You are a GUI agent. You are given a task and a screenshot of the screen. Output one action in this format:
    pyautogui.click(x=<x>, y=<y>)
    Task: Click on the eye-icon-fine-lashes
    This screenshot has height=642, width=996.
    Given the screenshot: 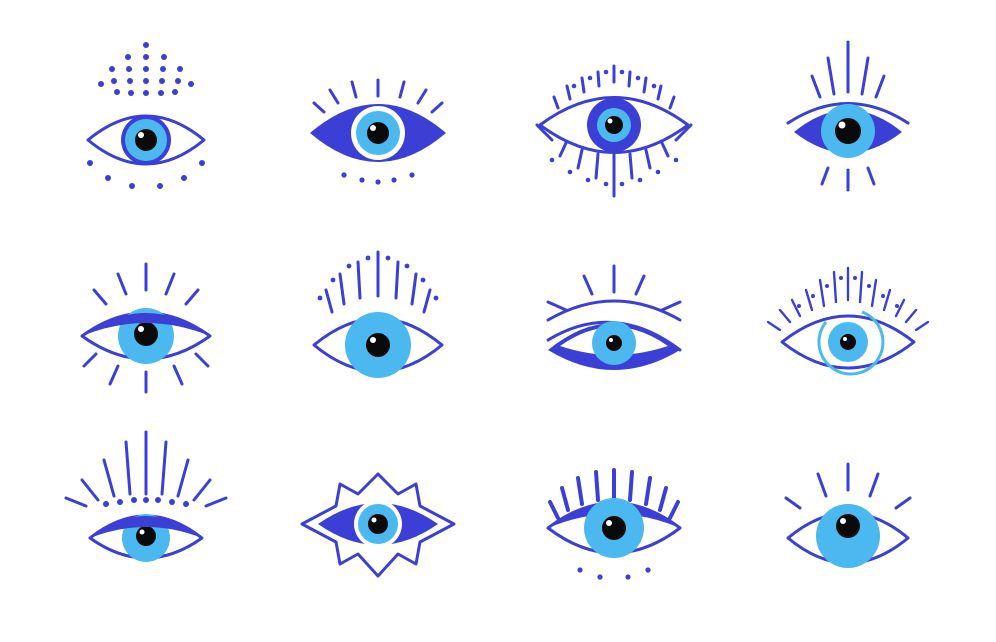 What is the action you would take?
    pyautogui.click(x=848, y=321)
    